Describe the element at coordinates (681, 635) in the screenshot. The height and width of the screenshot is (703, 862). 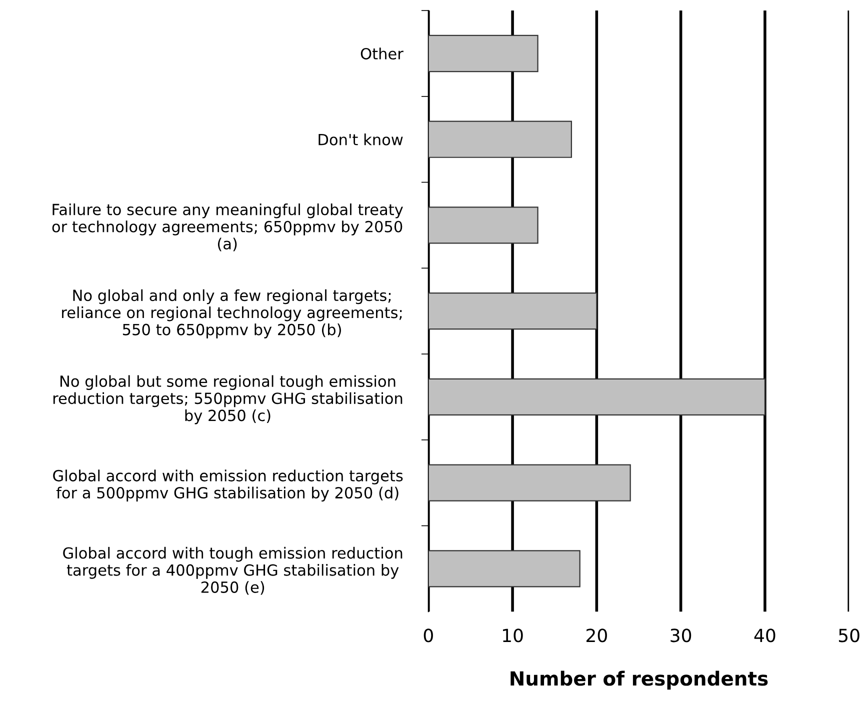
I see `x-tick-label: 30` at that location.